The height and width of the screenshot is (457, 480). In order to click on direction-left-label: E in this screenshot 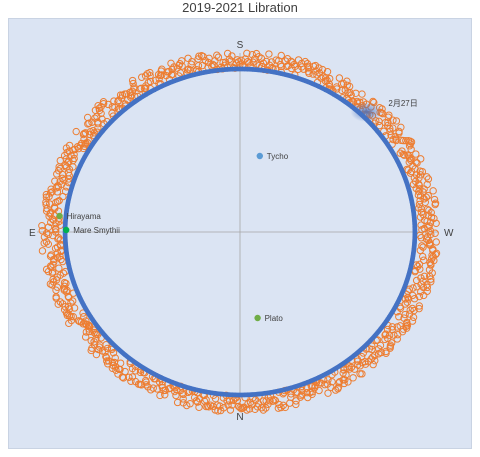, I will do `click(32, 233)`.